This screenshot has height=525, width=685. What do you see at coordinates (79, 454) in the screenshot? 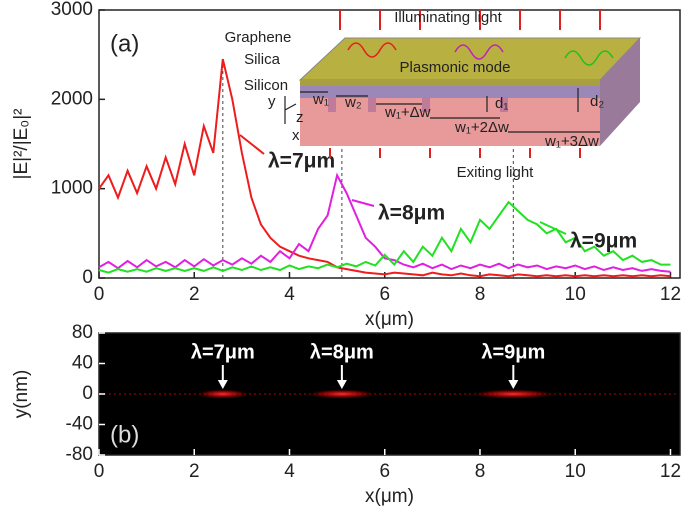
I see `y-tick-label: -80` at bounding box center [79, 454].